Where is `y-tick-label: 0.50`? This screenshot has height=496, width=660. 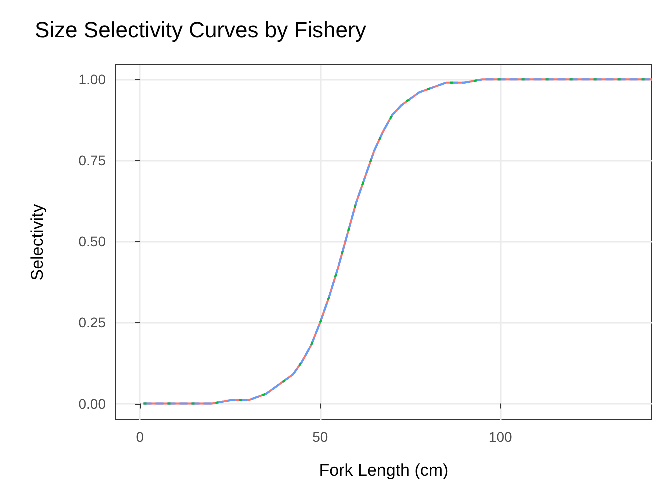 y-tick-label: 0.50 is located at coordinates (92, 242).